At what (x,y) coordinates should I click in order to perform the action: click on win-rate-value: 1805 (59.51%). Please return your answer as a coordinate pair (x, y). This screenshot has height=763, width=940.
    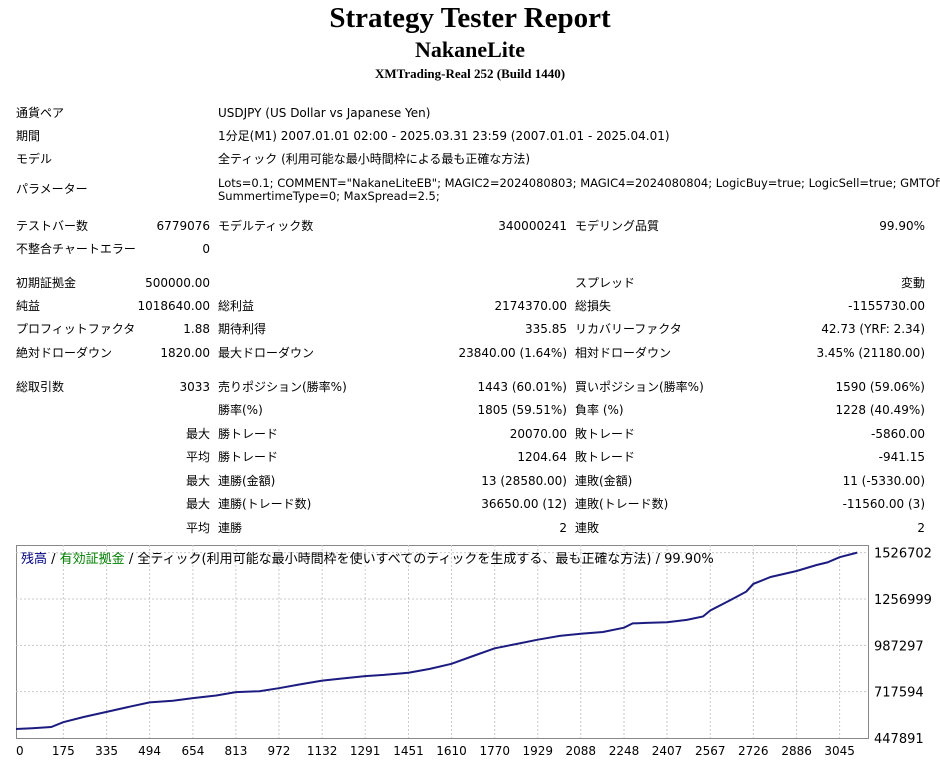
    Looking at the image, I should click on (522, 410).